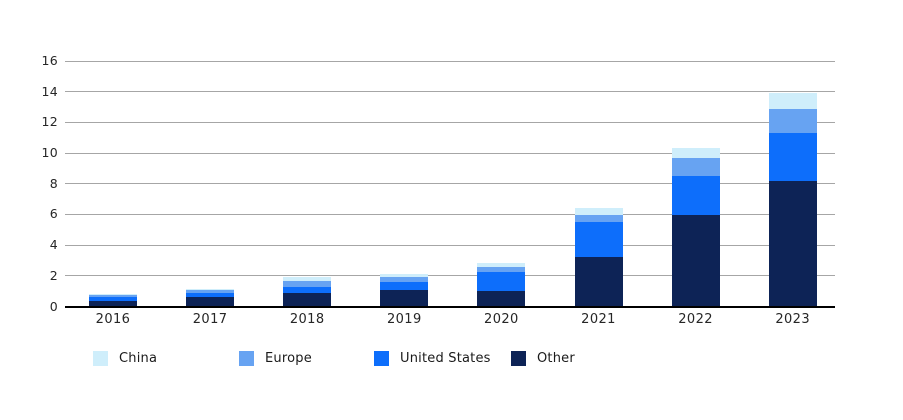  I want to click on x-axis-tick-label: 2018, so click(307, 319).